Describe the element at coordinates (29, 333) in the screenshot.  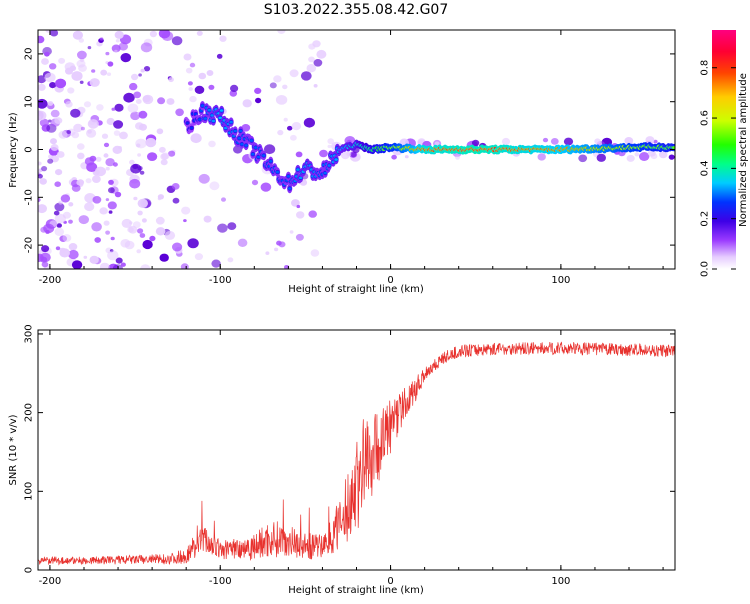
I see `snr-y-tick-label: 300` at that location.